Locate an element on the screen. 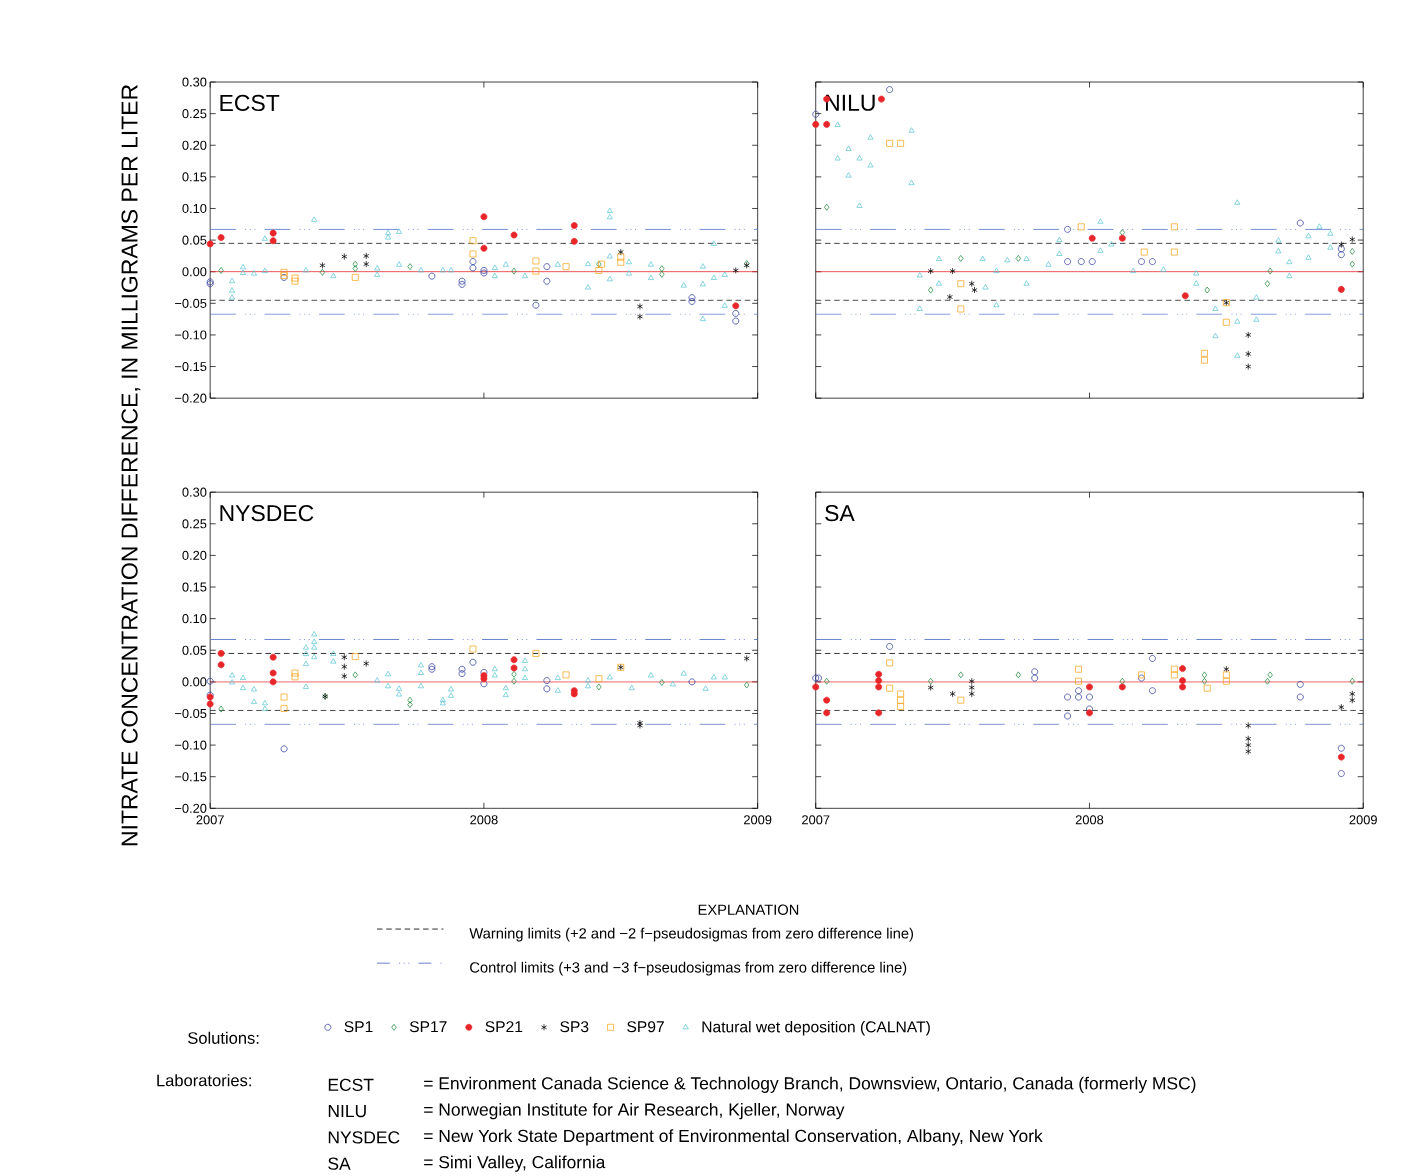  text: EXPLANATION is located at coordinates (748, 909).